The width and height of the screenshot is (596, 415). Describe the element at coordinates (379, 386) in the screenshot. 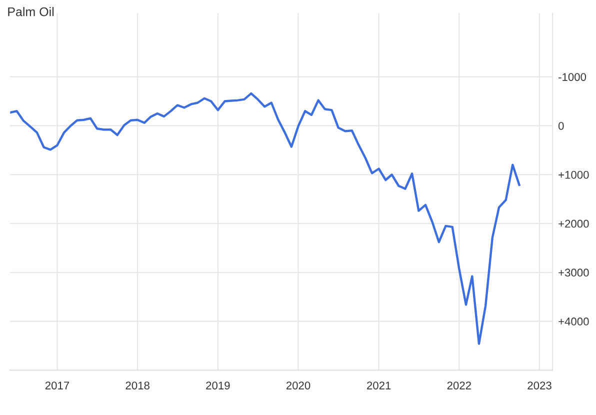

I see `x-tick-label: 2021` at that location.